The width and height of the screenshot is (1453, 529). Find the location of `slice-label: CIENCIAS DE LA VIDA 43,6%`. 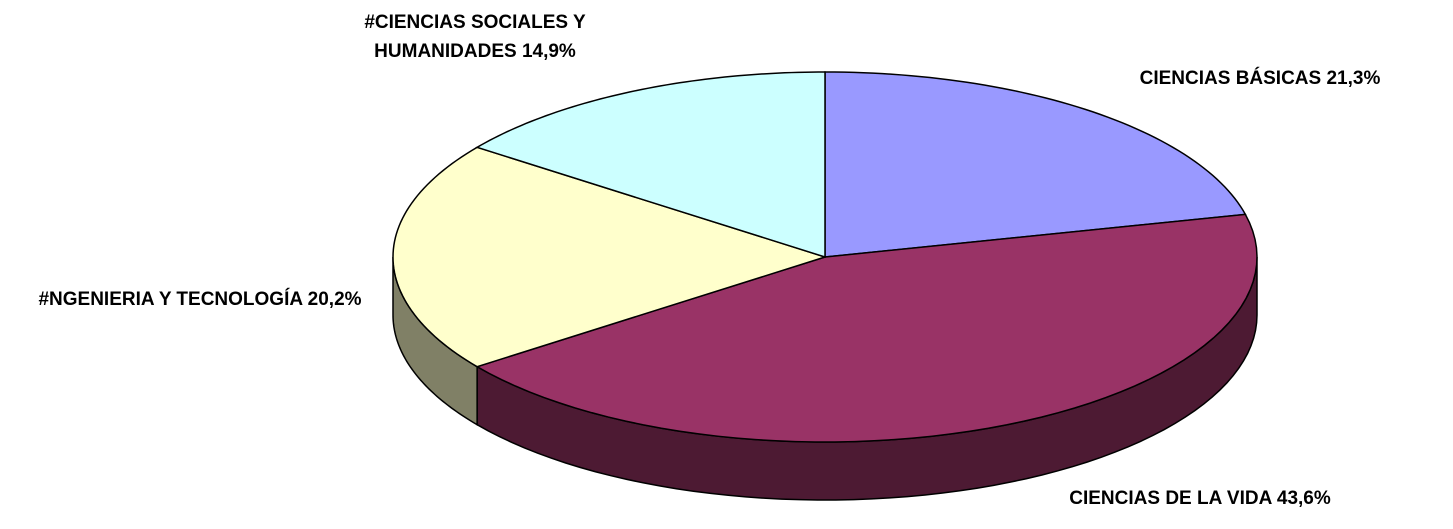

slice-label: CIENCIAS DE LA VIDA 43,6% is located at coordinates (1200, 498).